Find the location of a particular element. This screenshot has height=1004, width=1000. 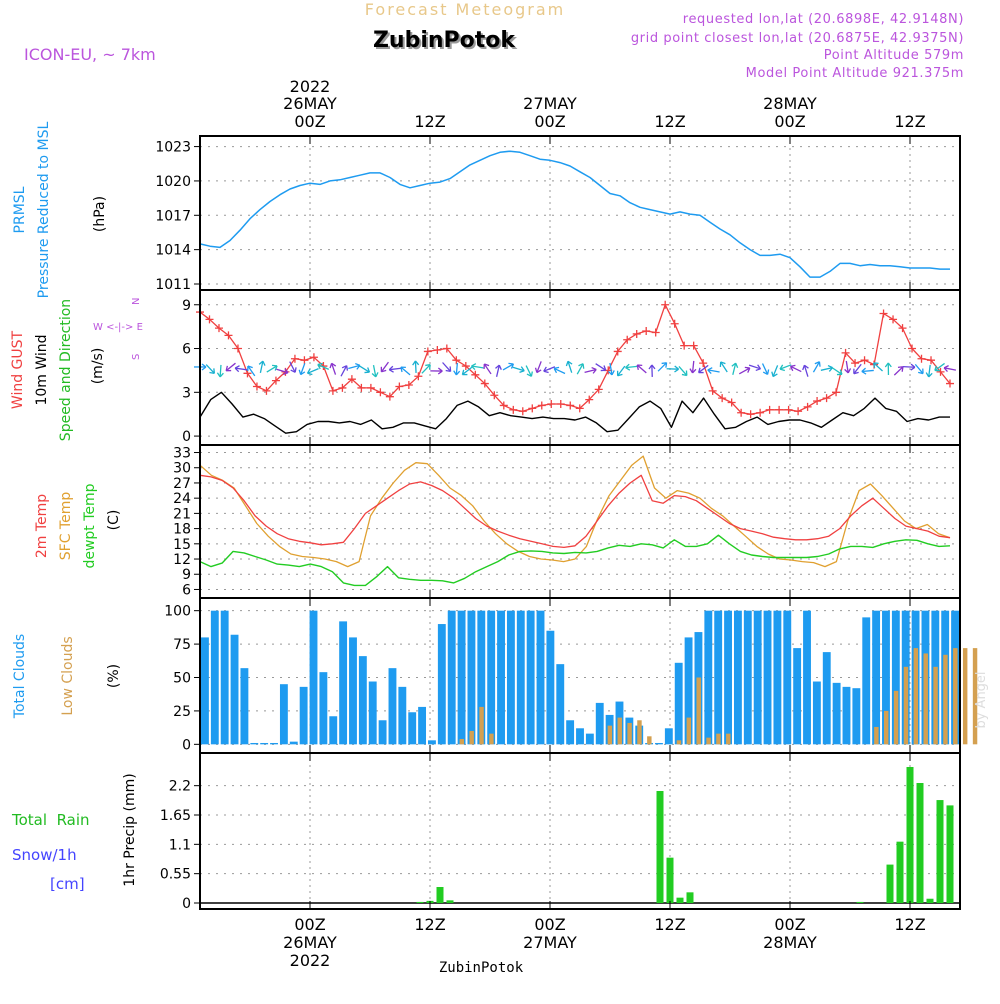

y-tick-label: 0 is located at coordinates (186, 437).